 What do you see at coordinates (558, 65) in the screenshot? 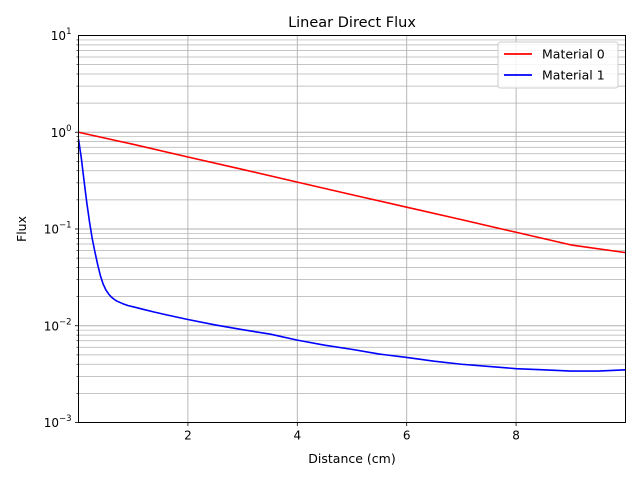
I see `legend: Material 0 Material 1` at bounding box center [558, 65].